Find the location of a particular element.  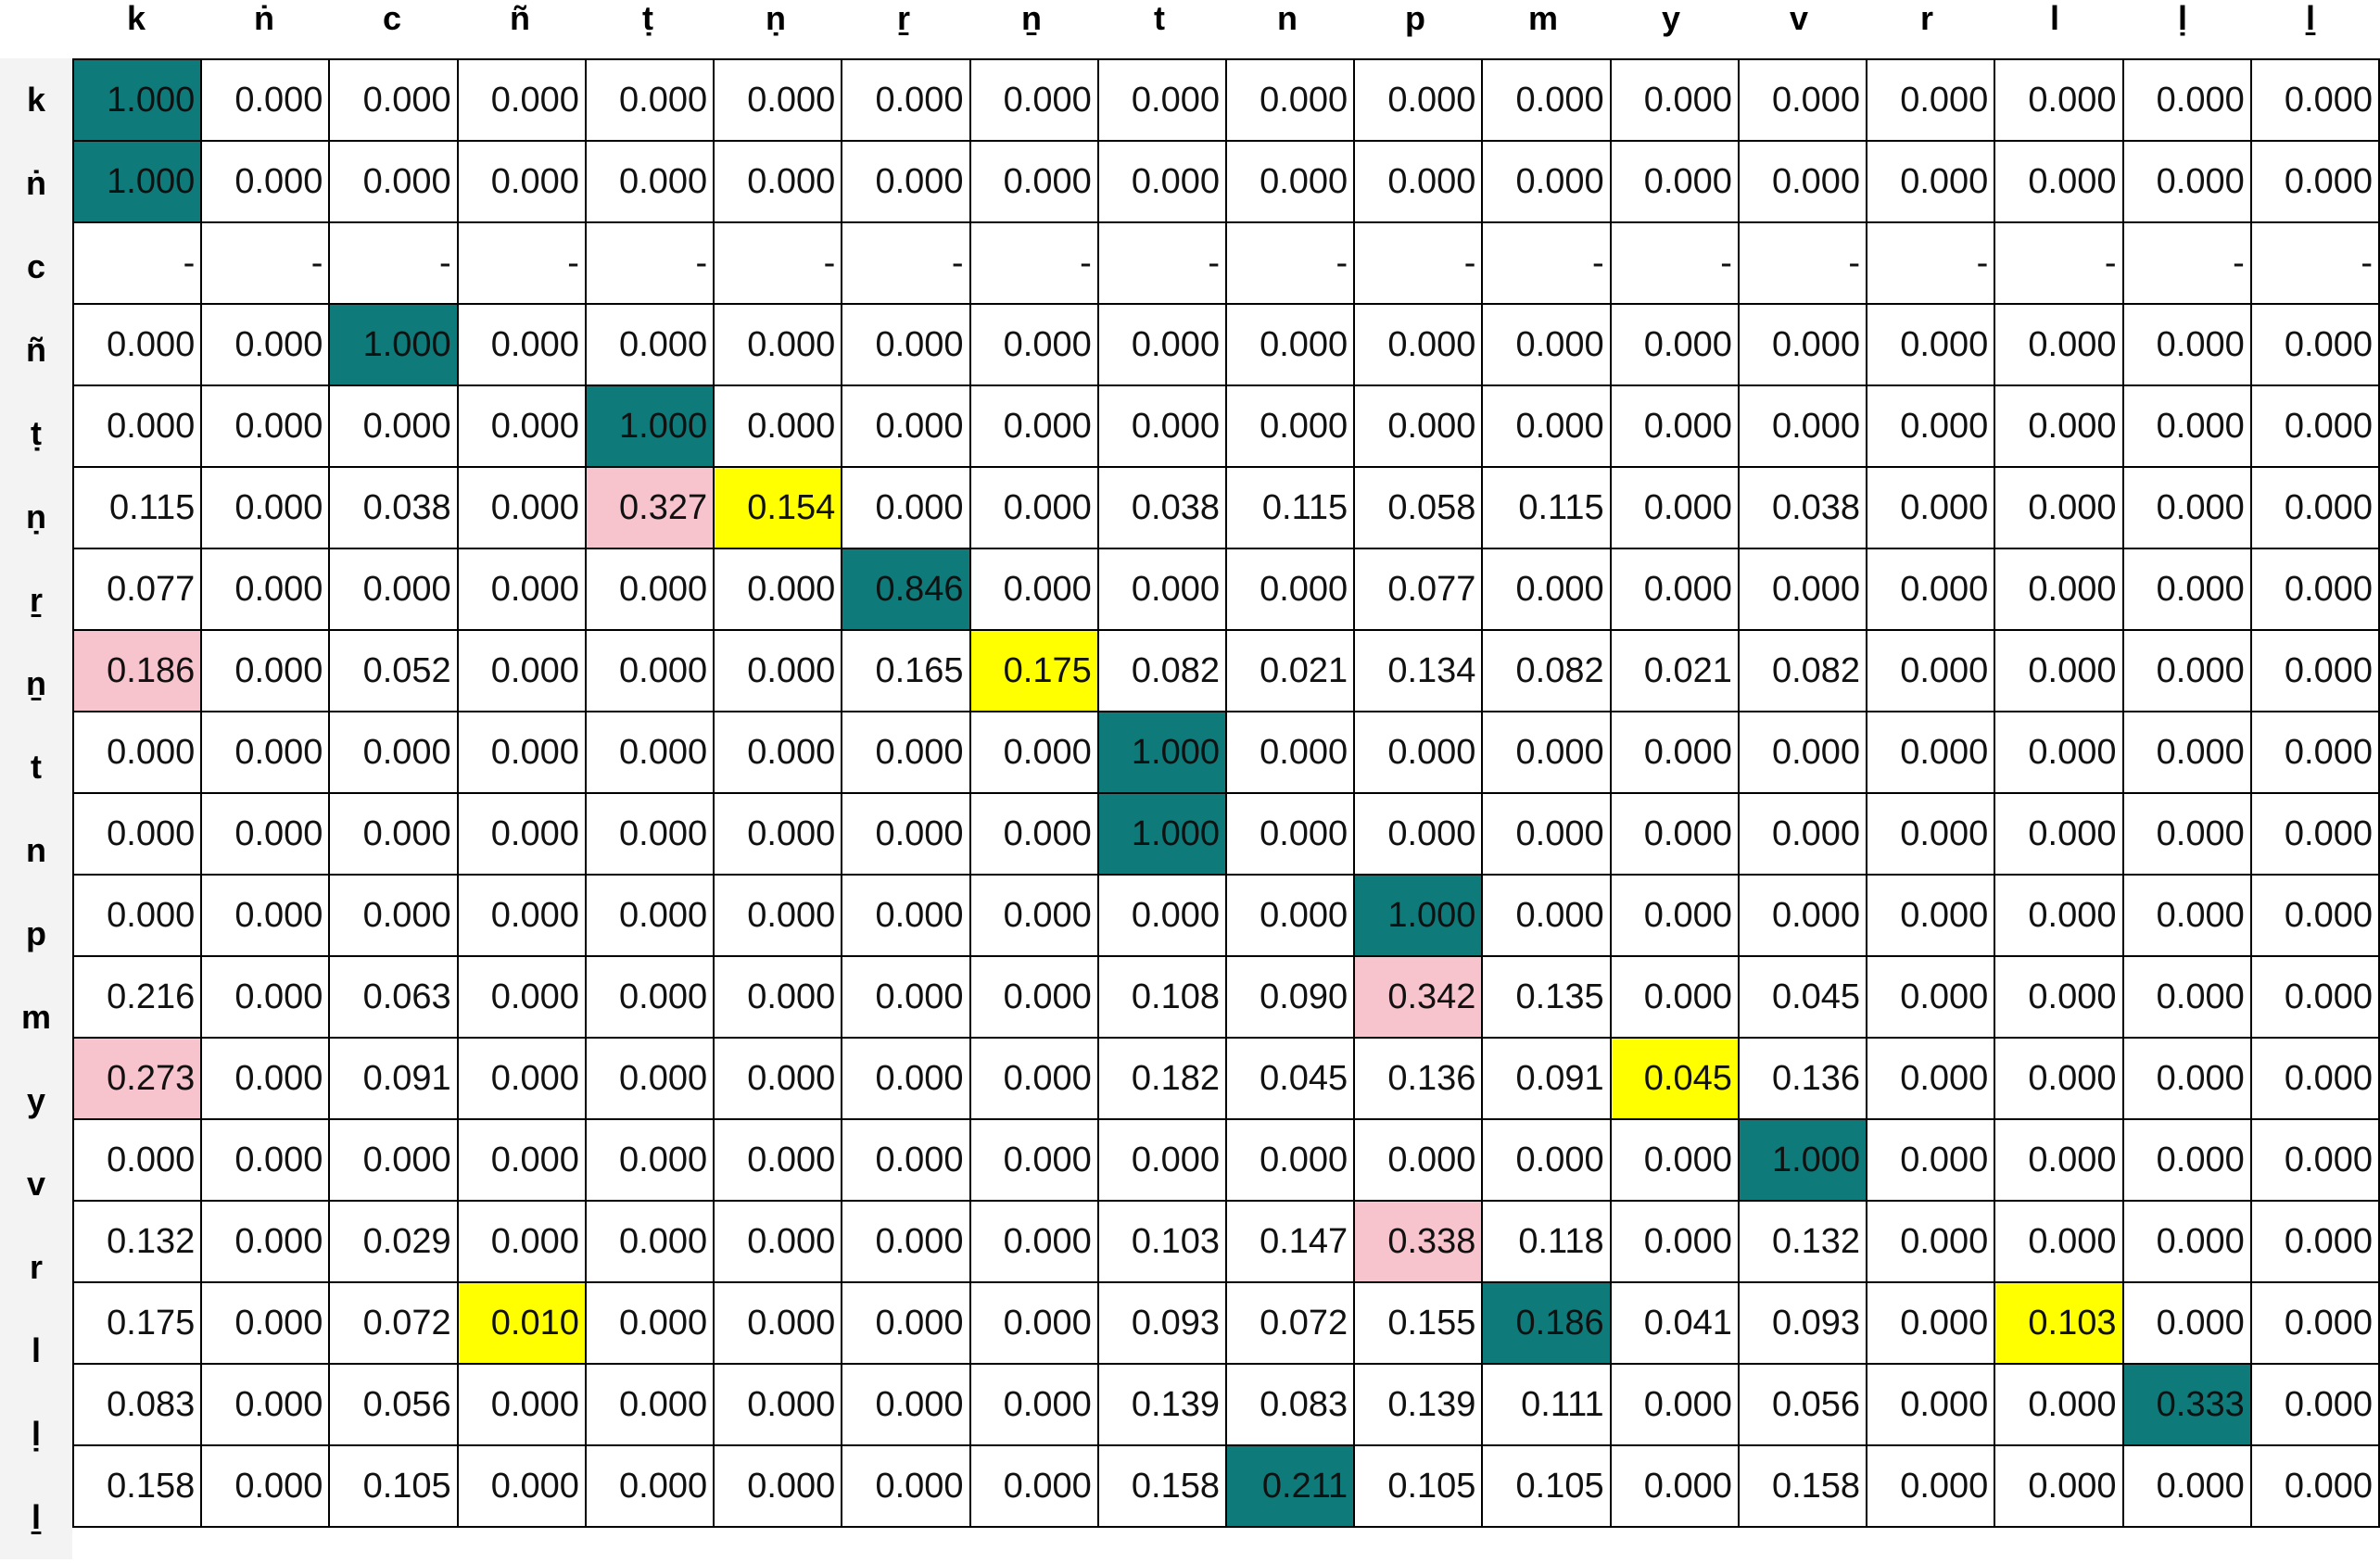

table-cell: 0.056 is located at coordinates (393, 1404).